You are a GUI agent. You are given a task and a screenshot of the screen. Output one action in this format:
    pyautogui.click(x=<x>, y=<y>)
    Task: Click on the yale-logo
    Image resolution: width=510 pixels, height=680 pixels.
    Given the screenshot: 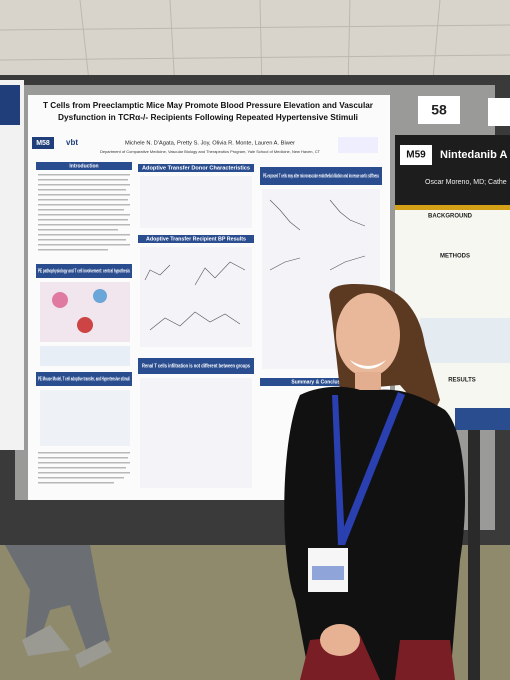 What is the action you would take?
    pyautogui.click(x=358, y=145)
    